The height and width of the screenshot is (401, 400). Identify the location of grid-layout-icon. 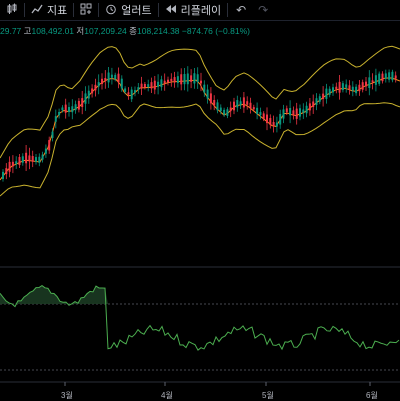
(86, 10).